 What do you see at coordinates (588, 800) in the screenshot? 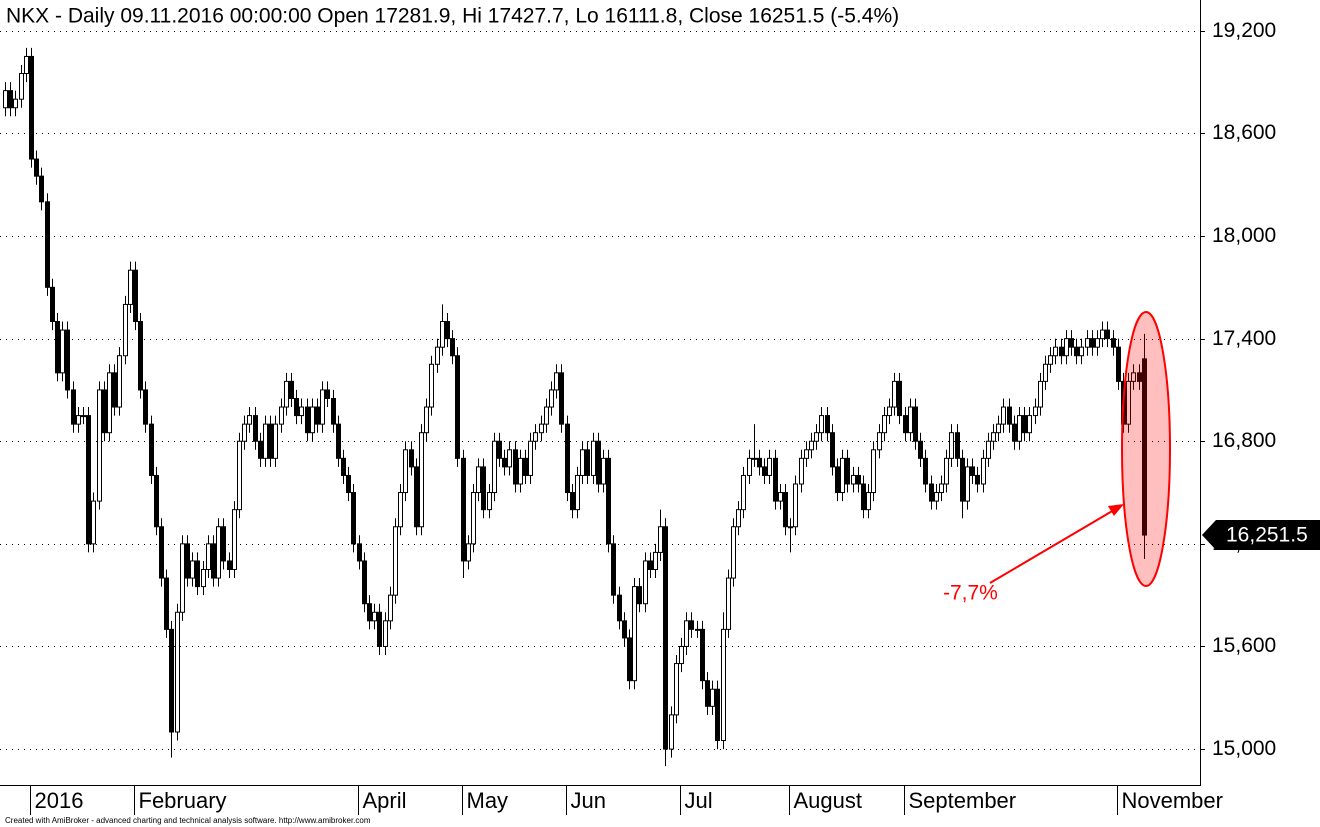
I see `x-tick-label: Jun` at bounding box center [588, 800].